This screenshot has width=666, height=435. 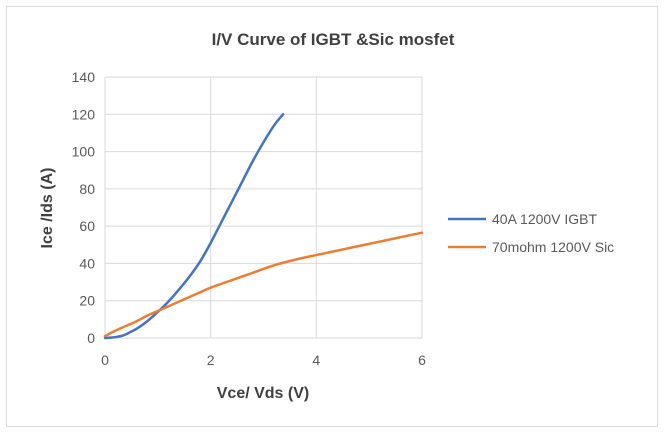 What do you see at coordinates (263, 393) in the screenshot?
I see `x-axis-title: Vce/ Vds (V)` at bounding box center [263, 393].